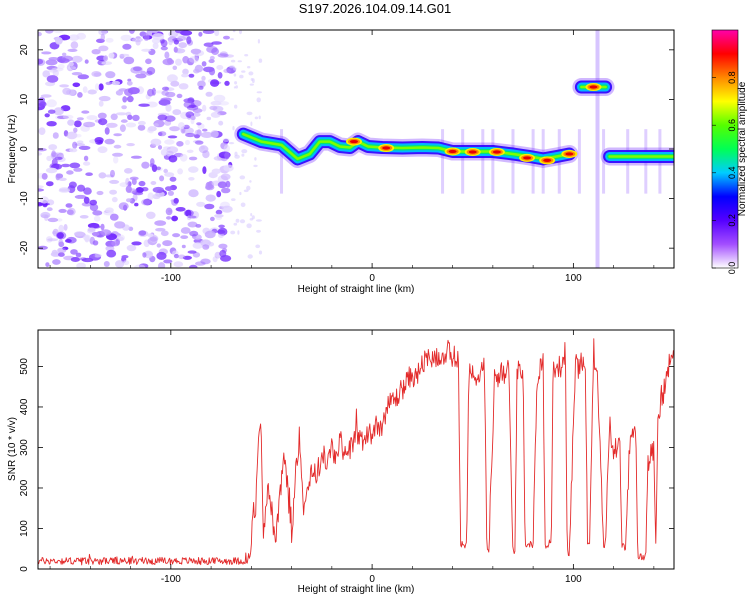 This screenshot has width=750, height=600. I want to click on snr-y-tick-label: 200, so click(24, 487).